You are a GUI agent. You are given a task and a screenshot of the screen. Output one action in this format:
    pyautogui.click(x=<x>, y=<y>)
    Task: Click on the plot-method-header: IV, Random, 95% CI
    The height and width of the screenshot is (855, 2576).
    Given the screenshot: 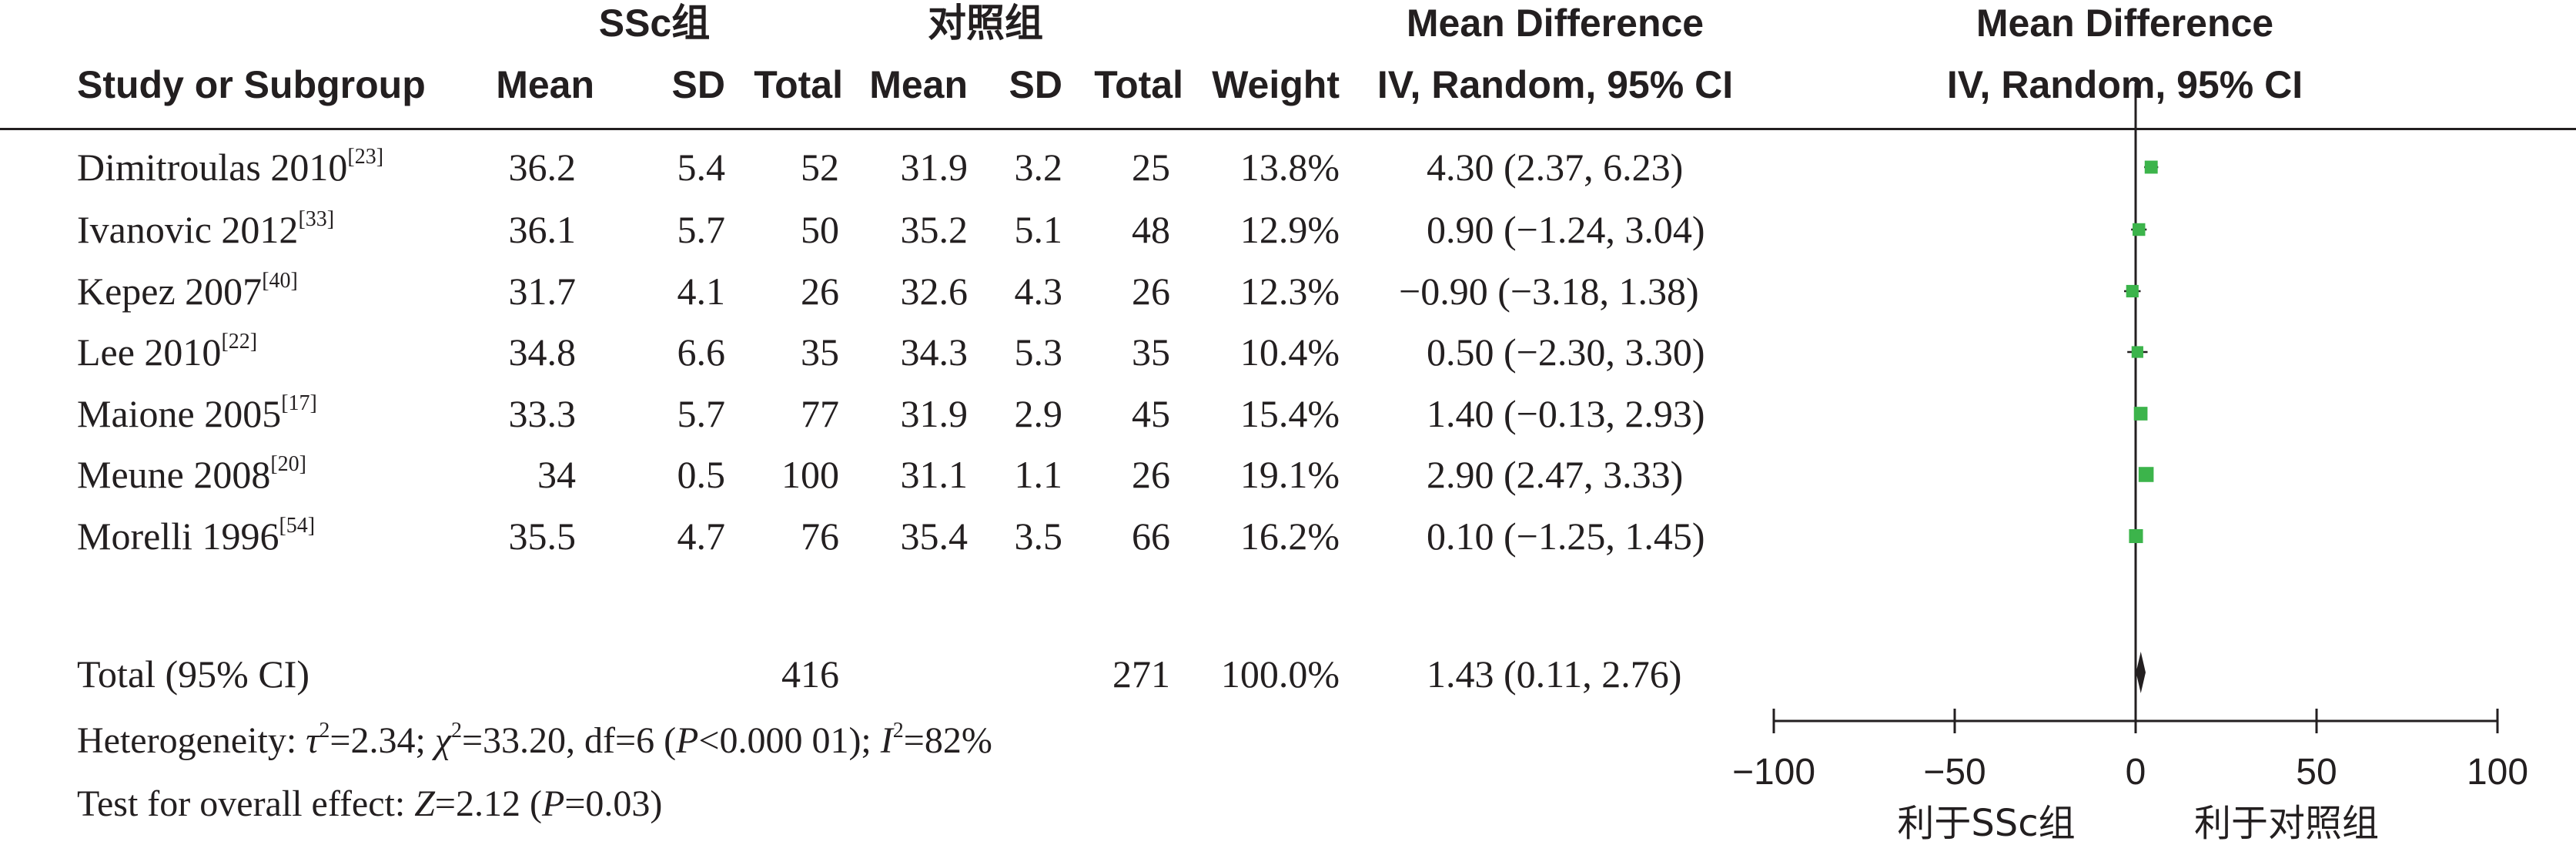 What is the action you would take?
    pyautogui.click(x=2124, y=84)
    